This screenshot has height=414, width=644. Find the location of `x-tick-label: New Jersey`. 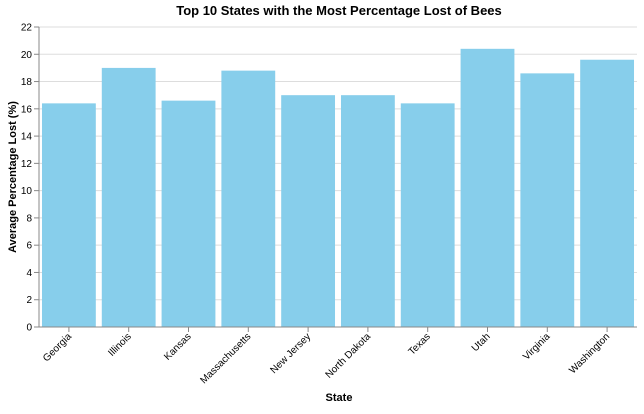

x-tick-label: New Jersey is located at coordinates (290, 353).